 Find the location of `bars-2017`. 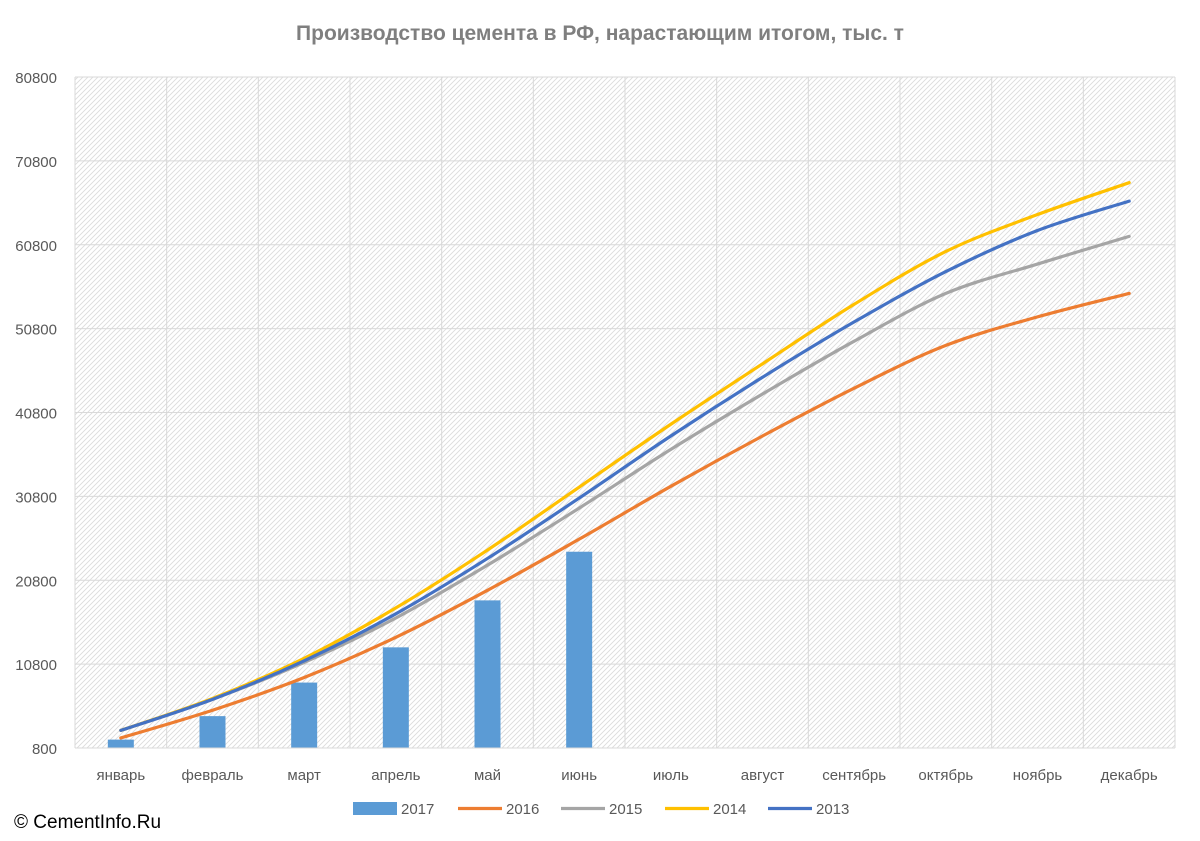

bars-2017 is located at coordinates (350, 649).